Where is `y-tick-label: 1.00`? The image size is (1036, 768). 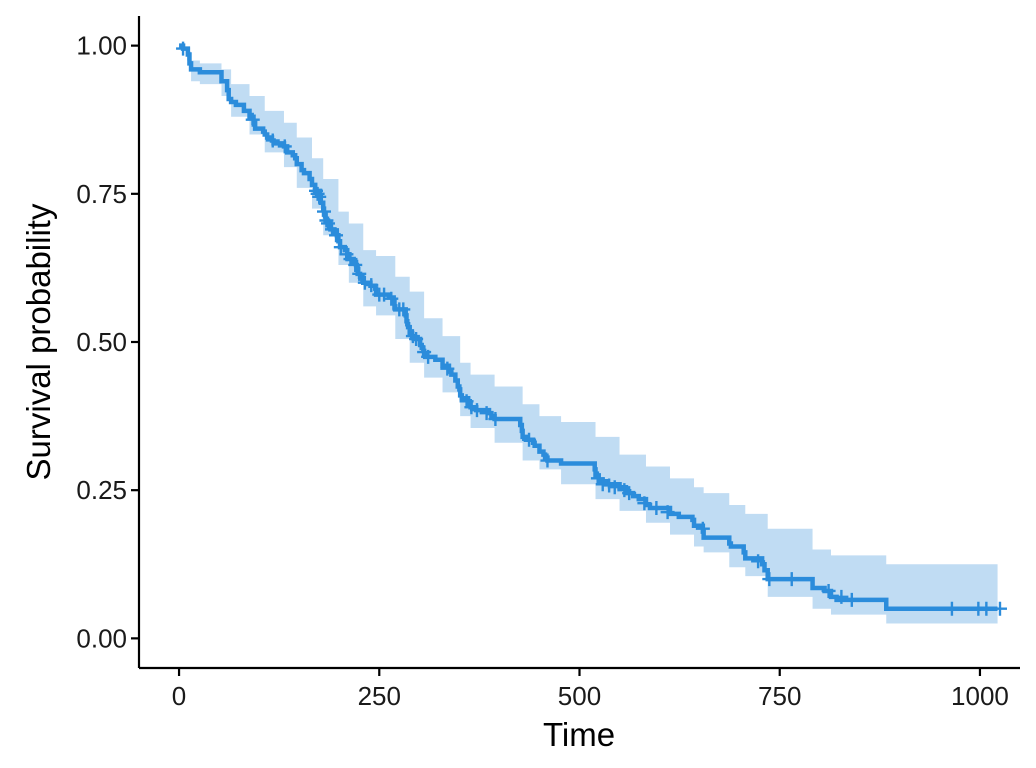 y-tick-label: 1.00 is located at coordinates (101, 46).